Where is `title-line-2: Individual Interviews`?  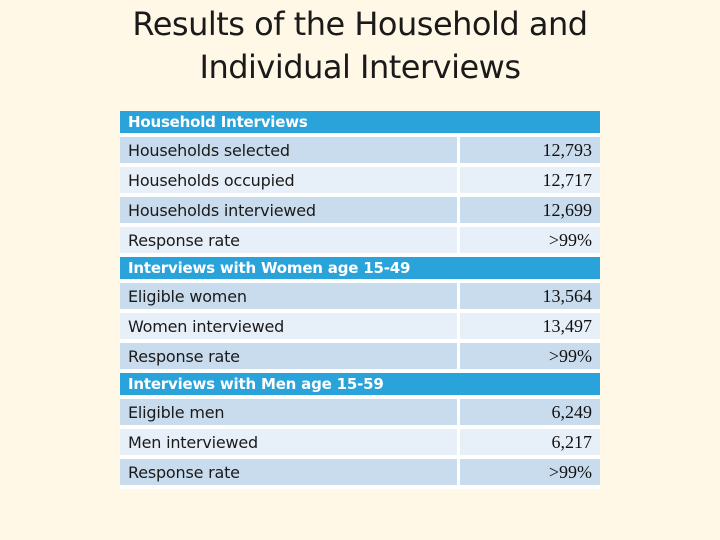
title-line-2: Individual Interviews is located at coordinates (360, 67).